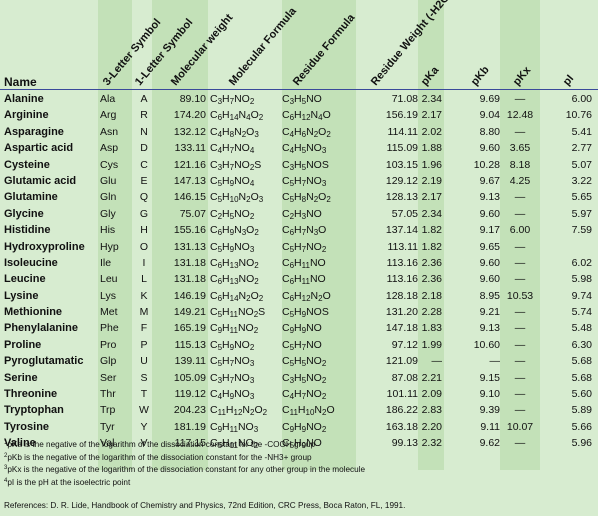 This screenshot has width=598, height=516. I want to click on header-pka: pKa, so click(430, 76).